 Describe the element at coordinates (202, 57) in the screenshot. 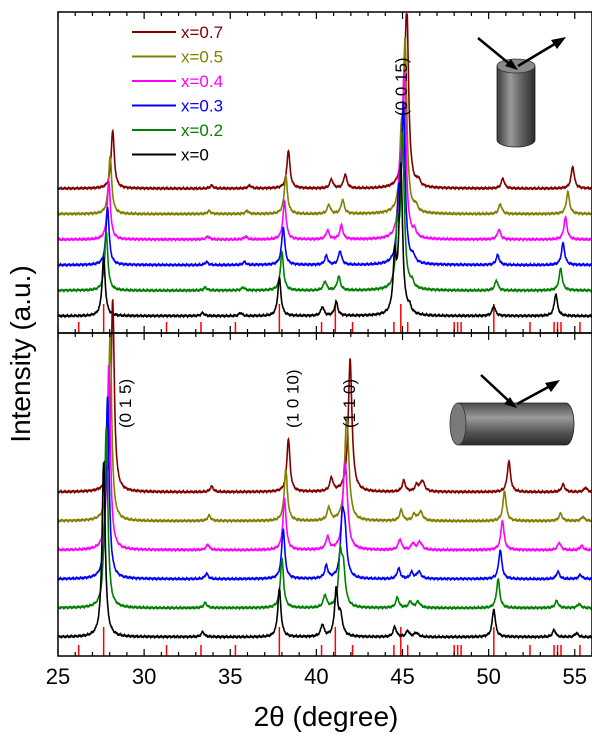

I see `legend-label: x=0.5` at that location.